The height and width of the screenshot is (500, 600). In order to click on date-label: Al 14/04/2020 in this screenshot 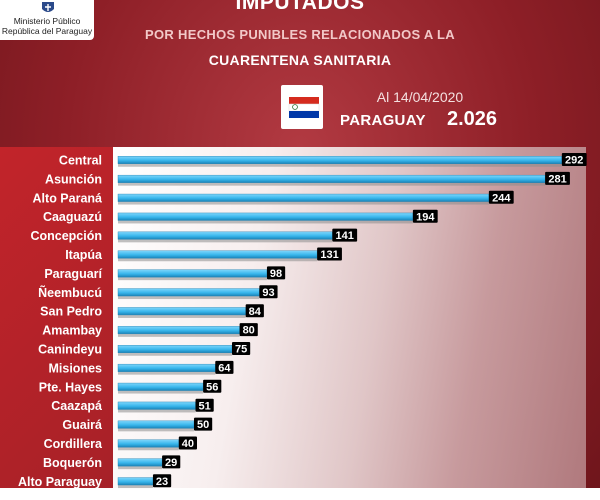, I will do `click(420, 97)`.